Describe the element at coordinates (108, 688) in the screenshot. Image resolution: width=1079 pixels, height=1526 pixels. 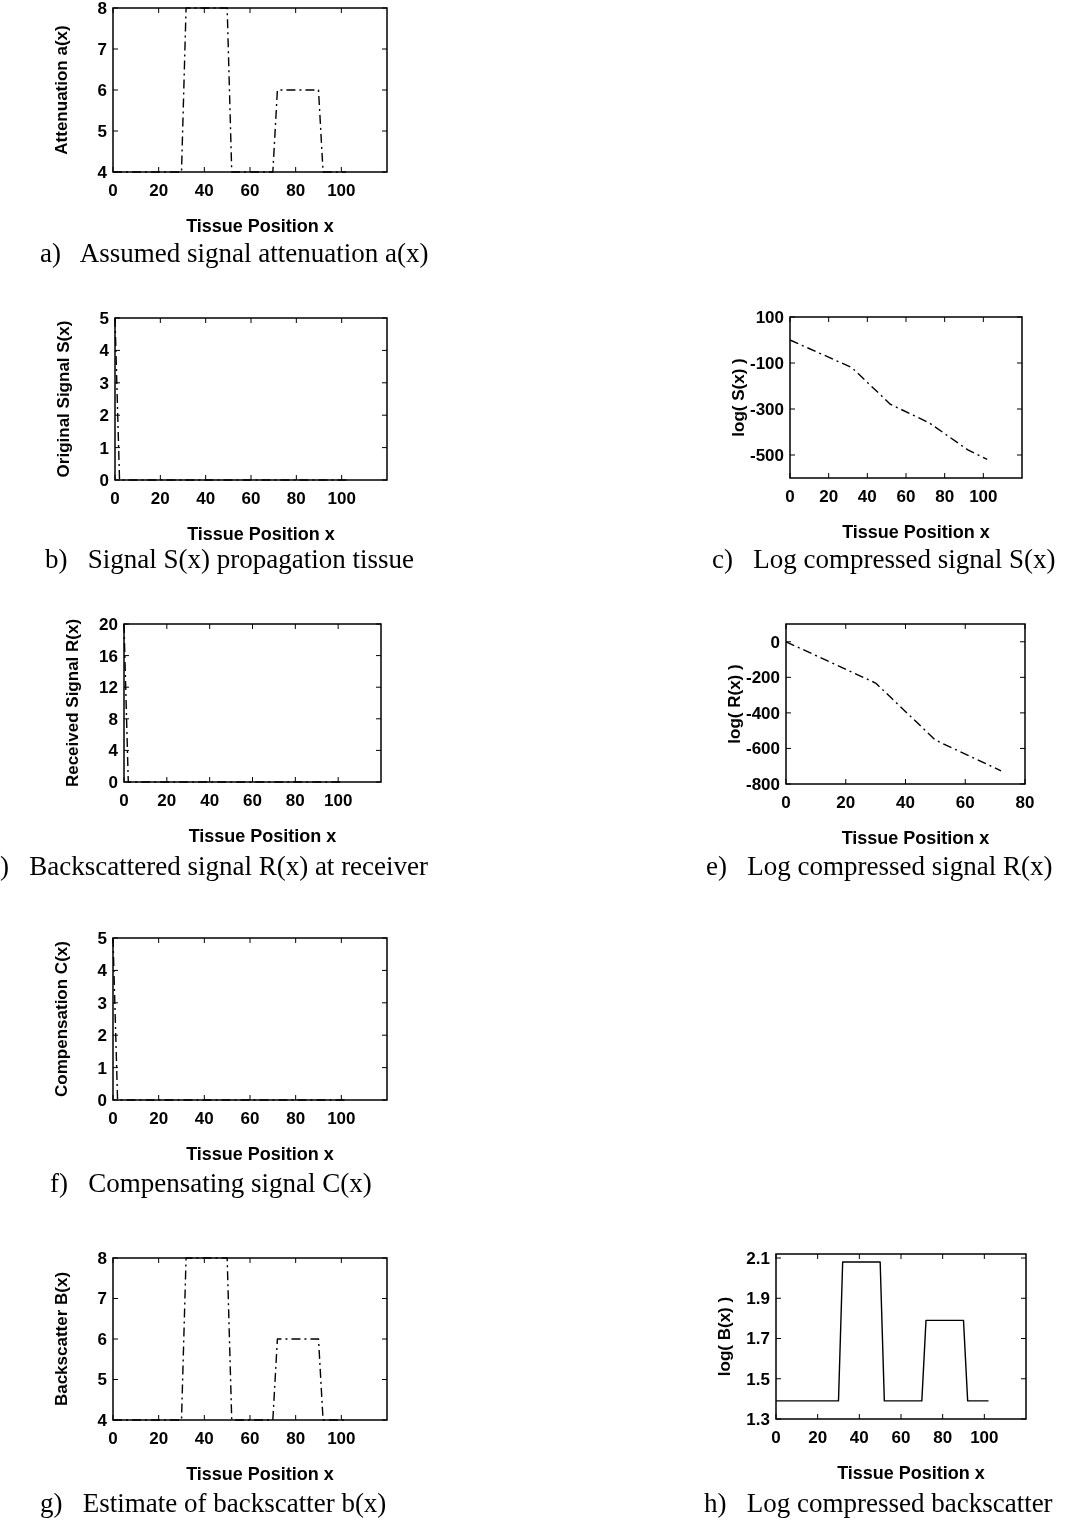
I see `y-tick-label: 12` at that location.